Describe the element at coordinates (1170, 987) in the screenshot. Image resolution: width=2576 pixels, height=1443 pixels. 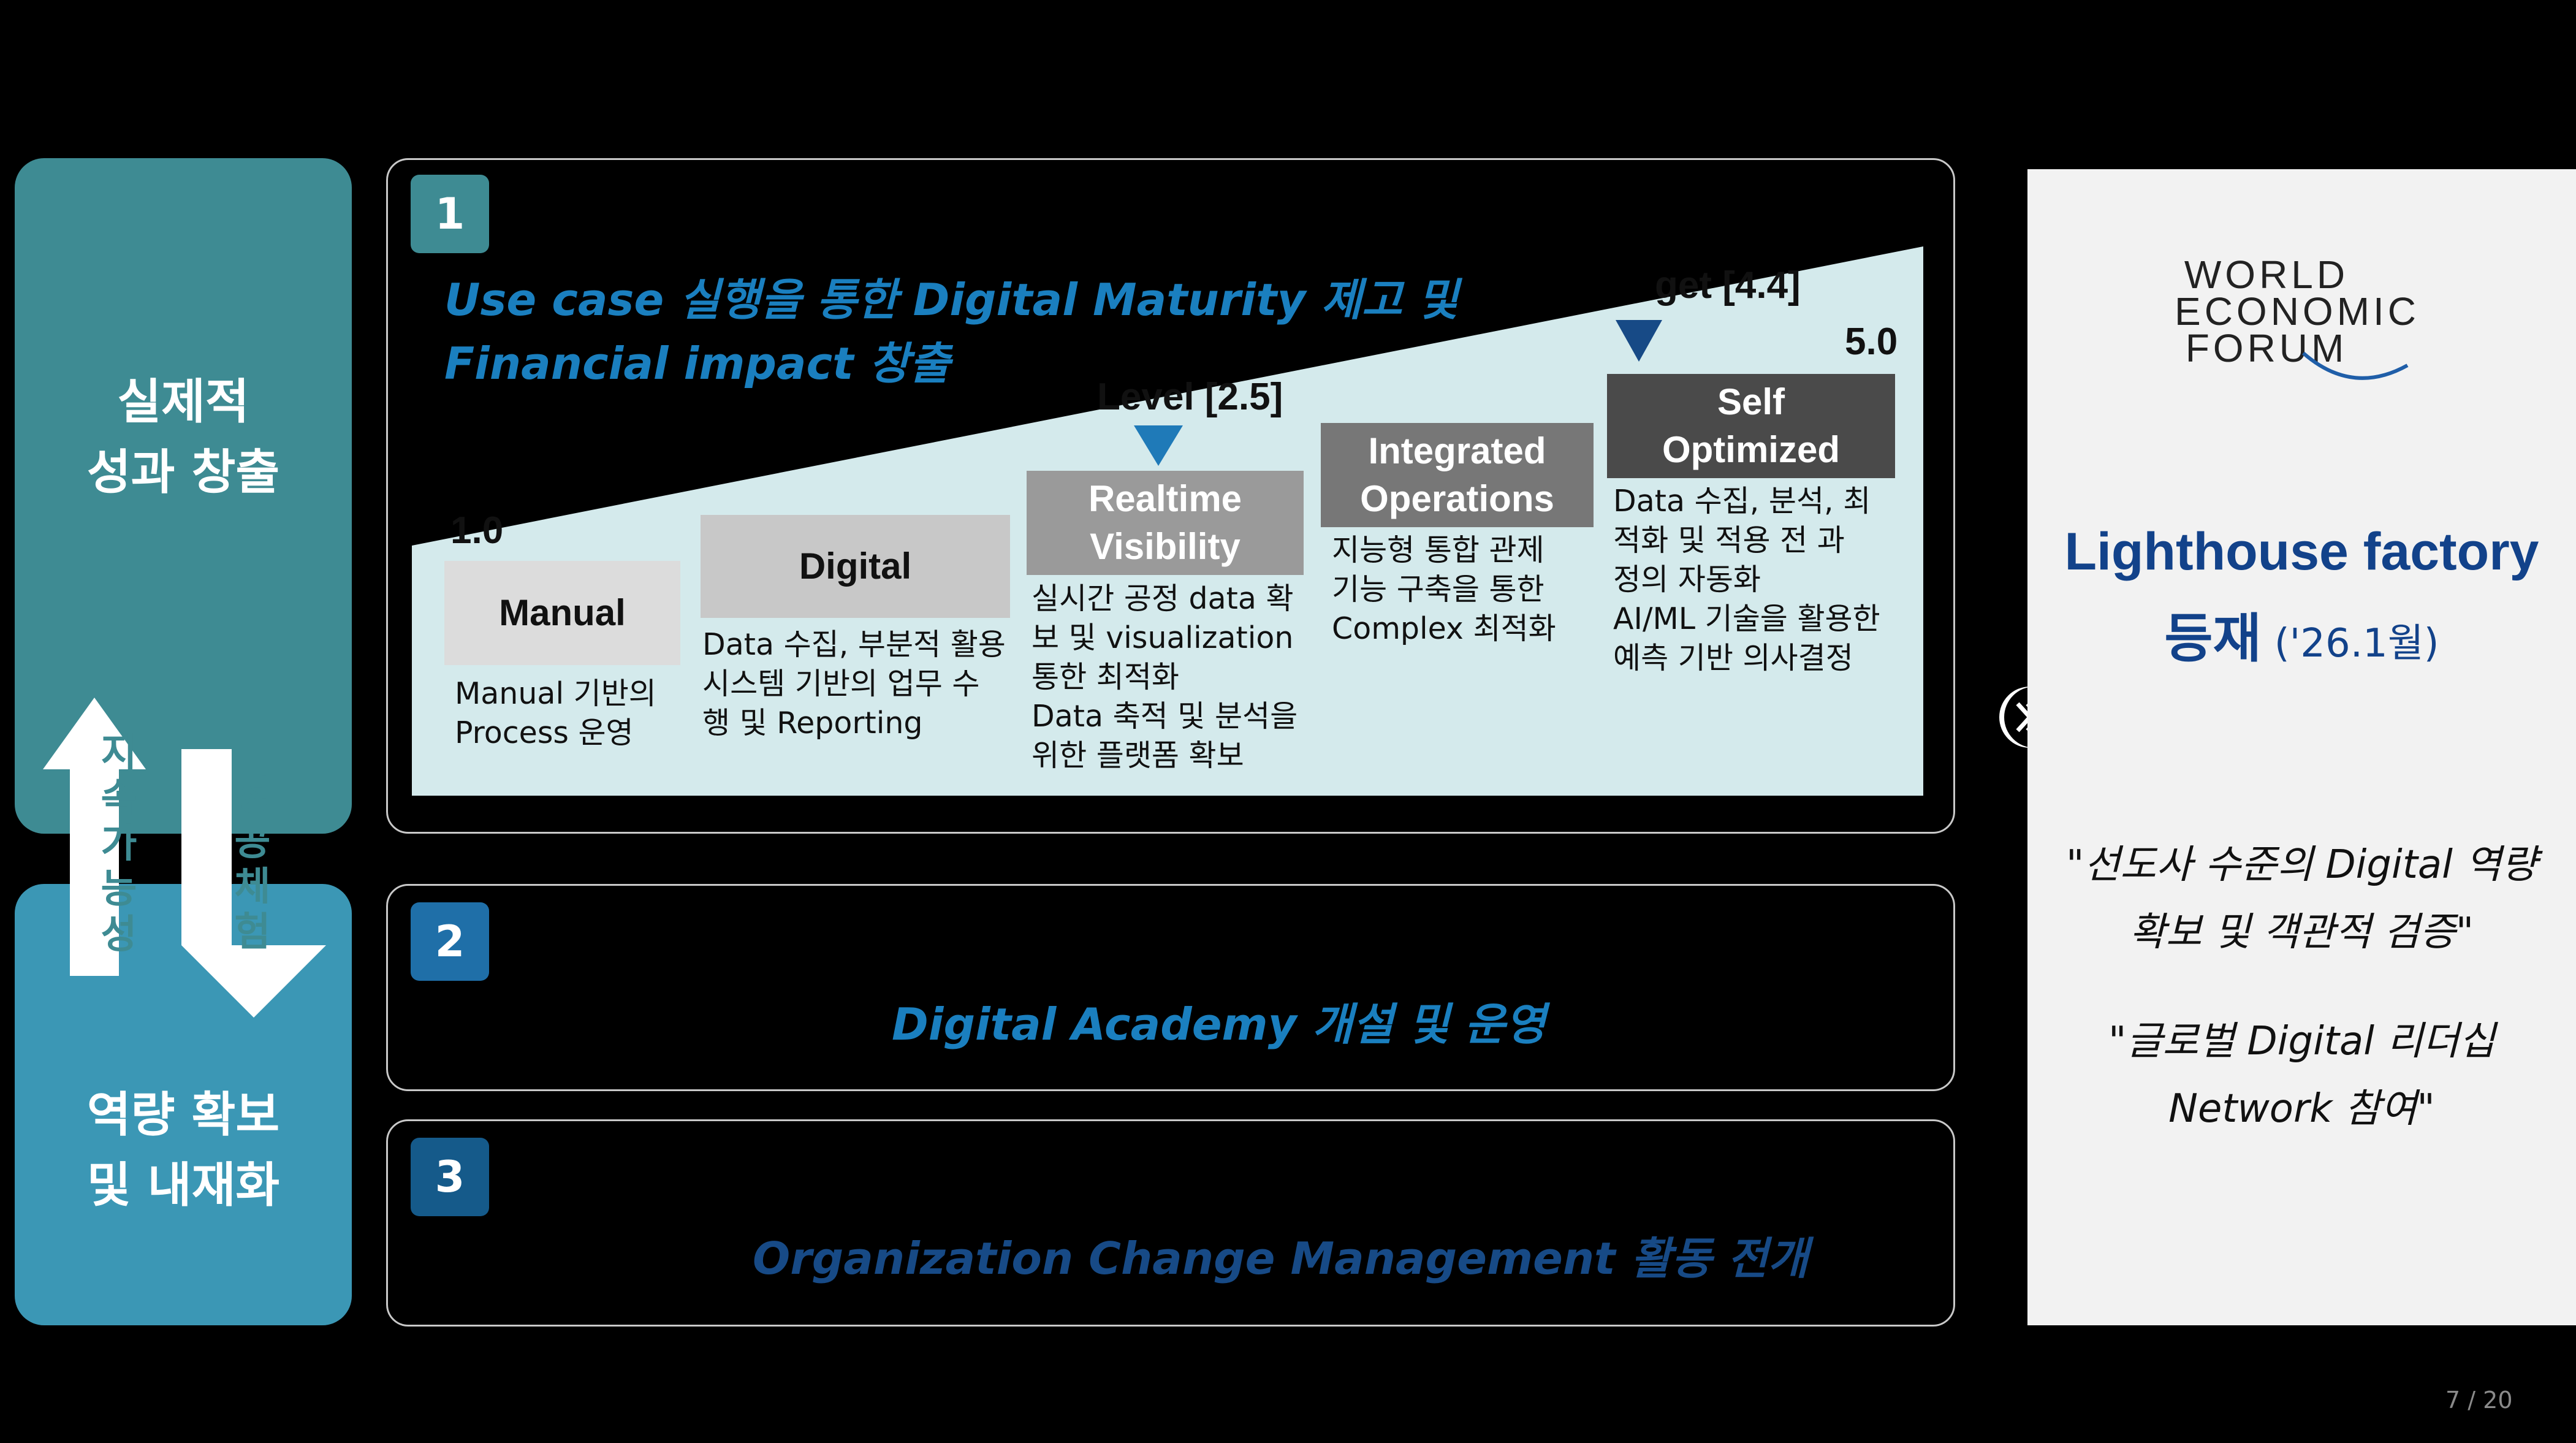
I see `initiative-2-box` at that location.